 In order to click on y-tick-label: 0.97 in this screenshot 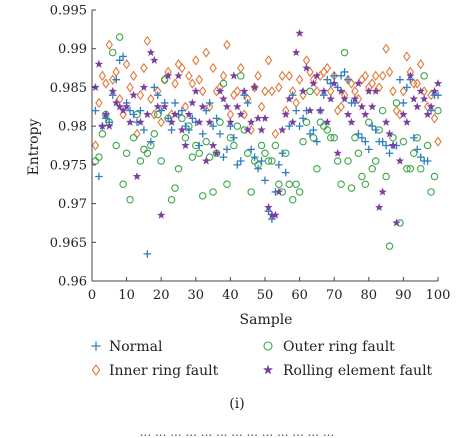, I will do `click(72, 204)`.